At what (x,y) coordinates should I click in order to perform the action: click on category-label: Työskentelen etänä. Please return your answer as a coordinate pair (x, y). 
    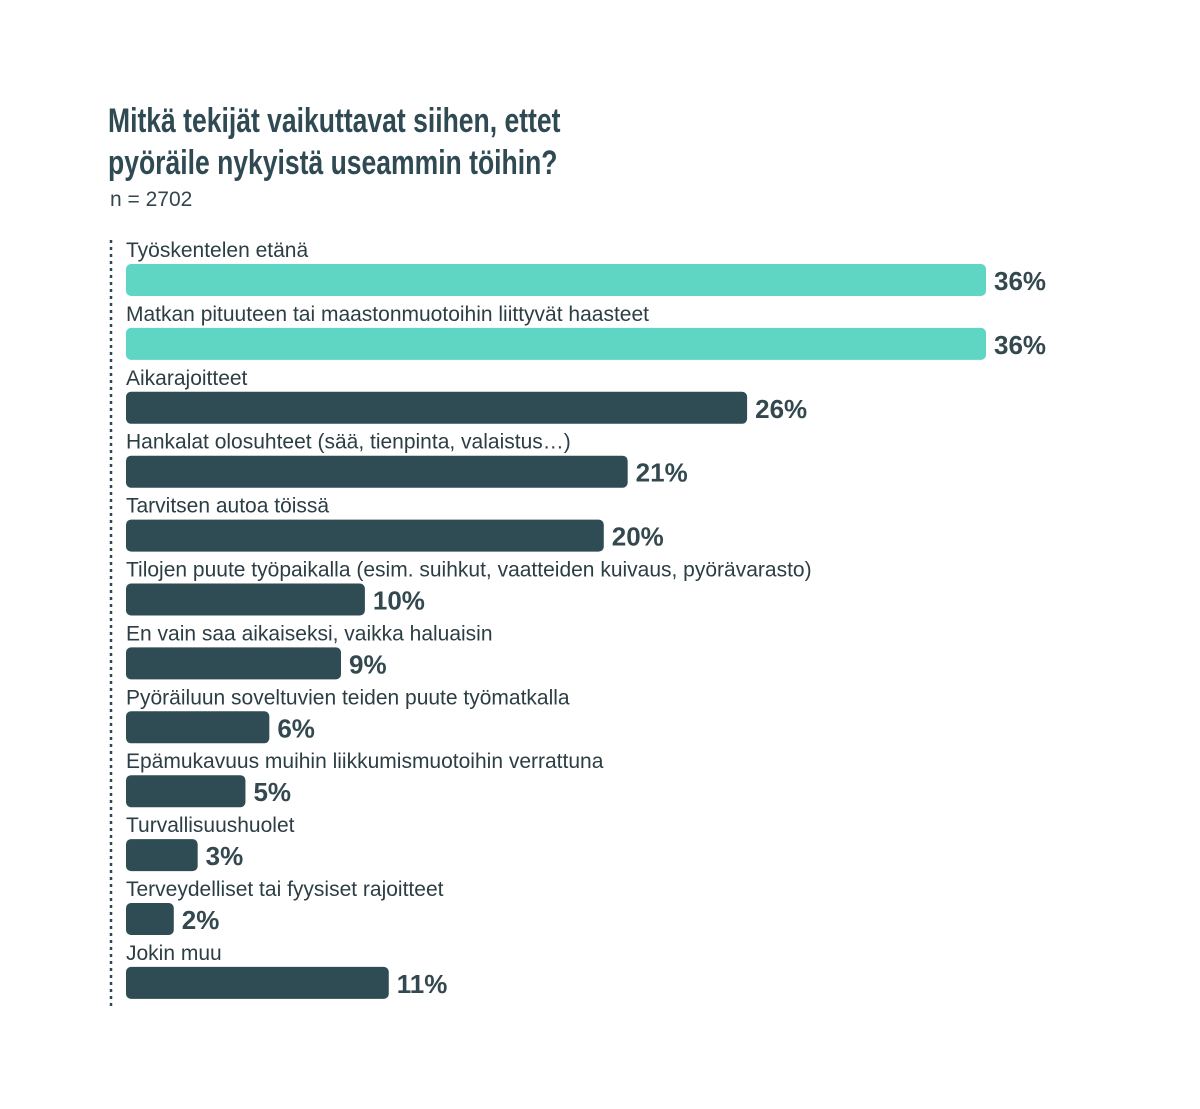
    Looking at the image, I should click on (217, 250).